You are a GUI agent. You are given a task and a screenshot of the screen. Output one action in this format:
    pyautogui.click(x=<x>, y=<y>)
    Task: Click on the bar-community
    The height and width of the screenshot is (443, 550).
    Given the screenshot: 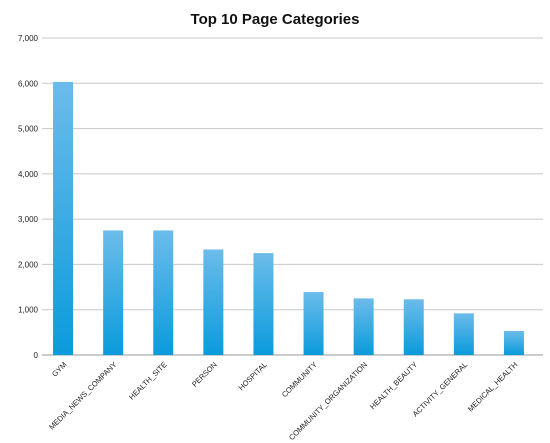 What is the action you would take?
    pyautogui.click(x=313, y=323)
    